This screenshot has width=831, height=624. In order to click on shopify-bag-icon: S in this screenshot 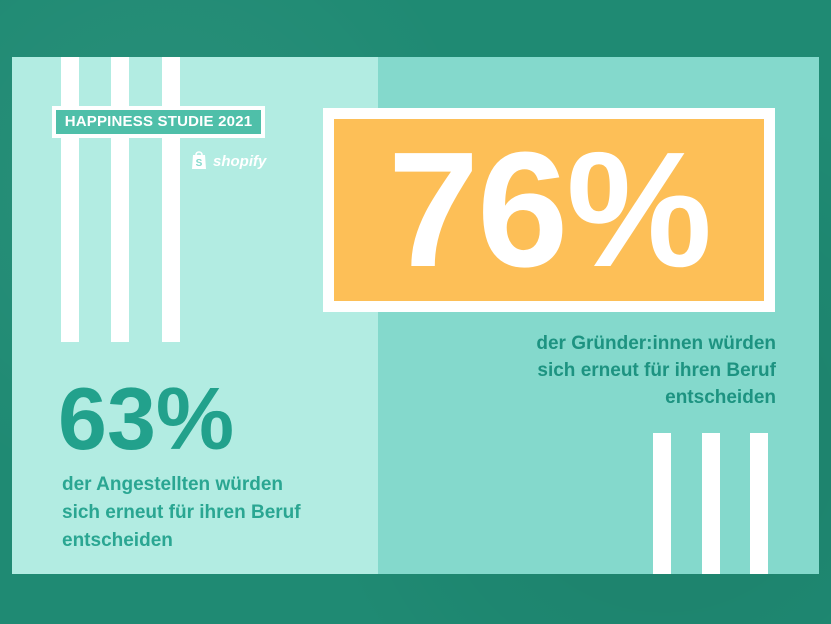, I will do `click(199, 162)`.